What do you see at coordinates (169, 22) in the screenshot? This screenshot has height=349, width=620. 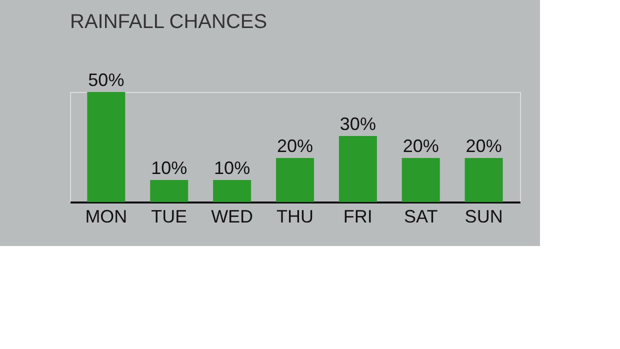 I see `chart-title: RAINFALL CHANCES` at bounding box center [169, 22].